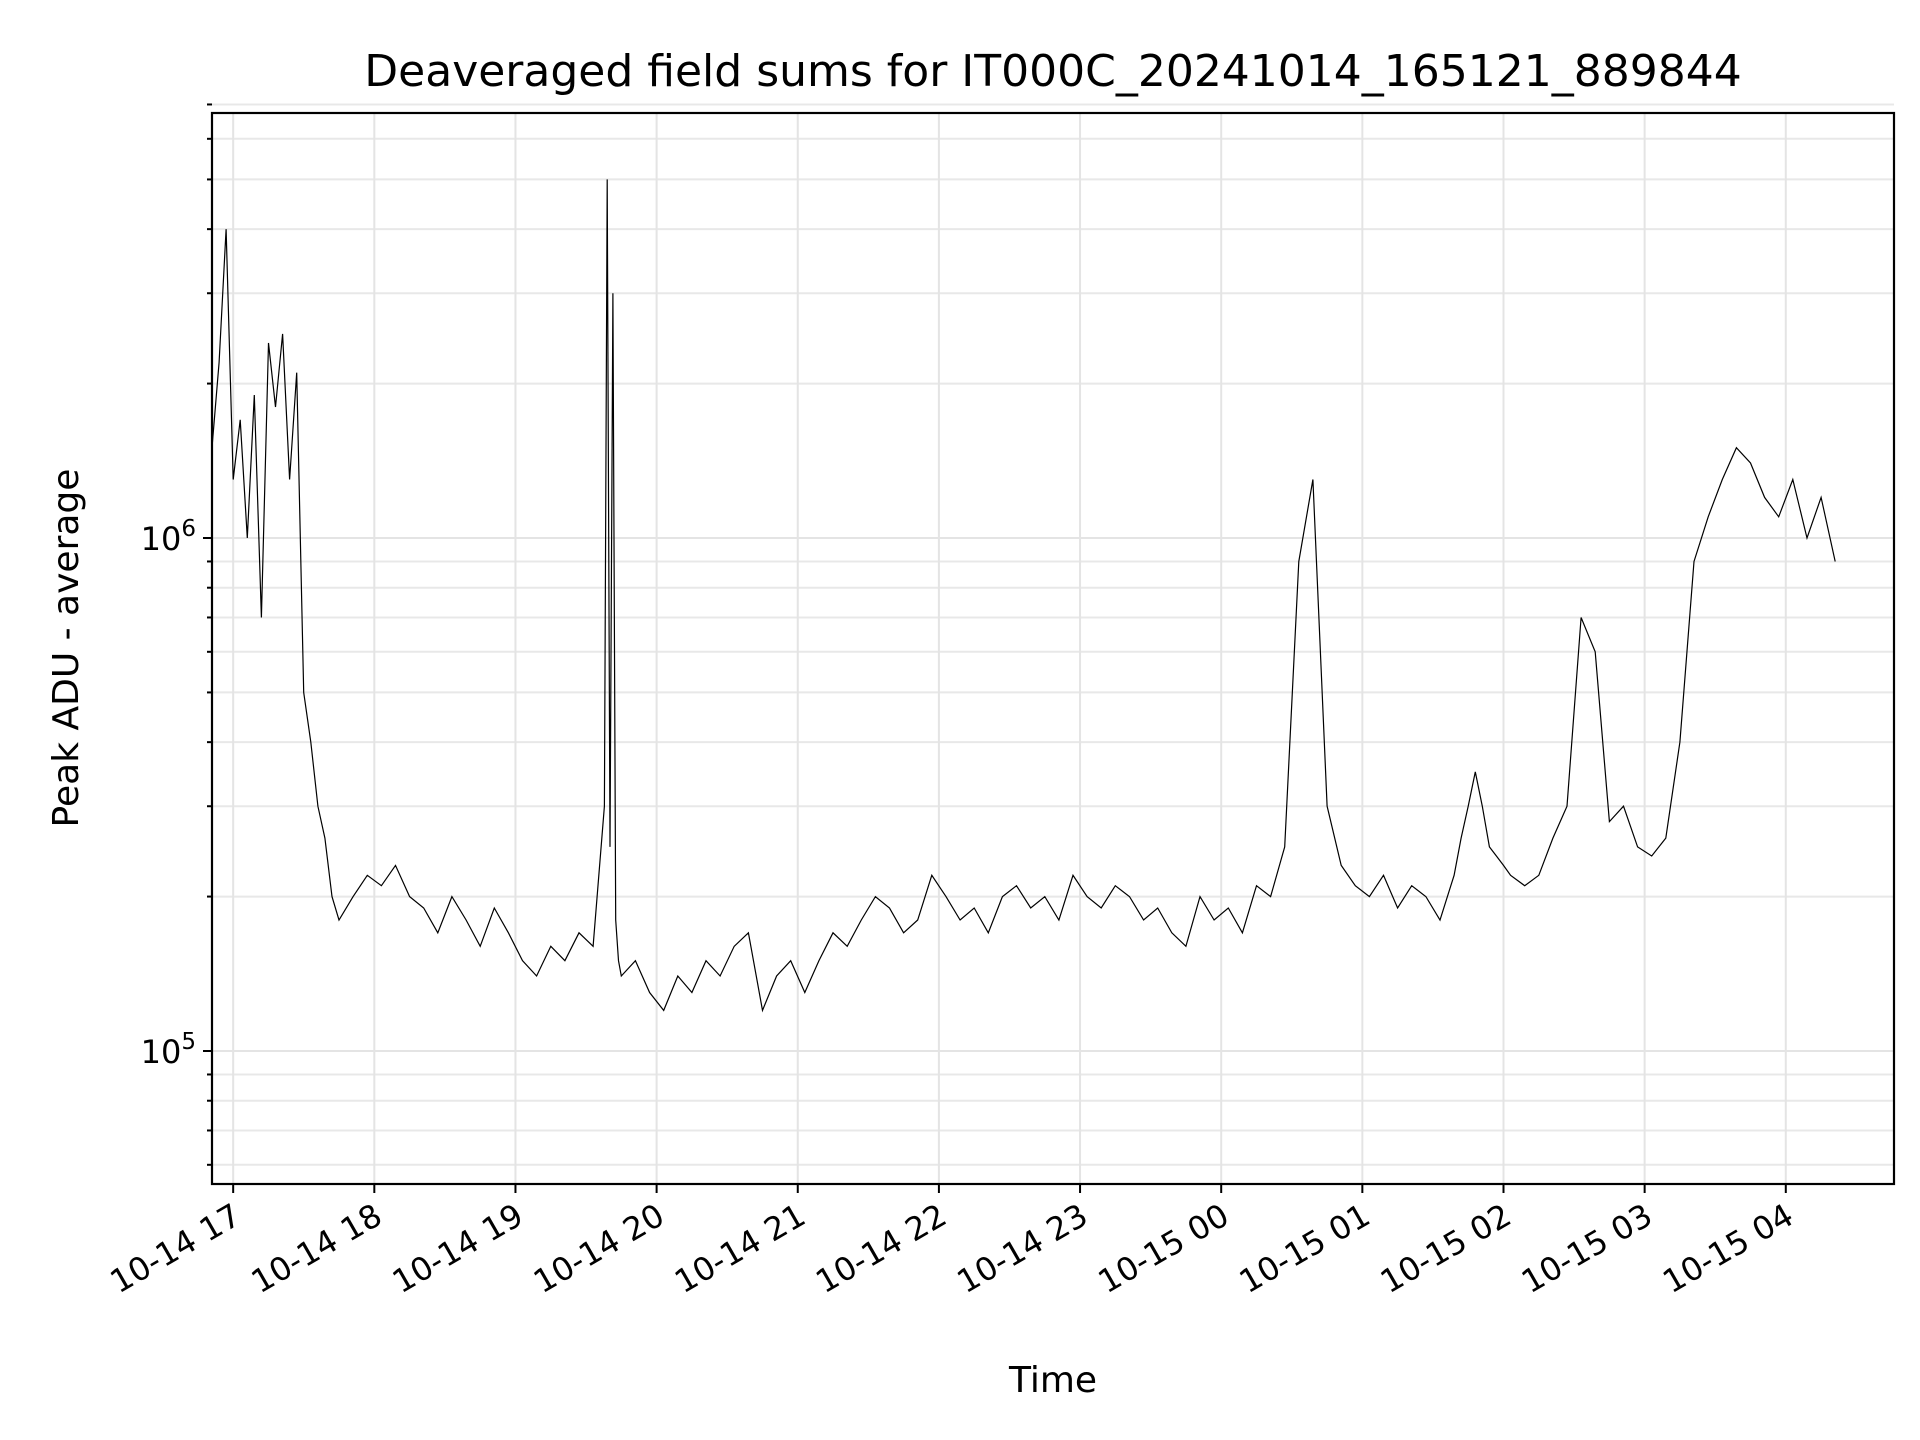  Describe the element at coordinates (1052, 1380) in the screenshot. I see `x-axis-label: Time` at that location.